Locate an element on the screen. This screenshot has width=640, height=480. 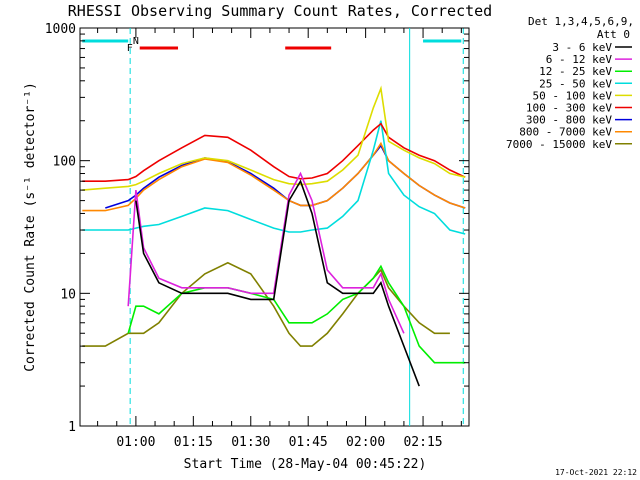
series-25-50keV is located at coordinates (274, 177).